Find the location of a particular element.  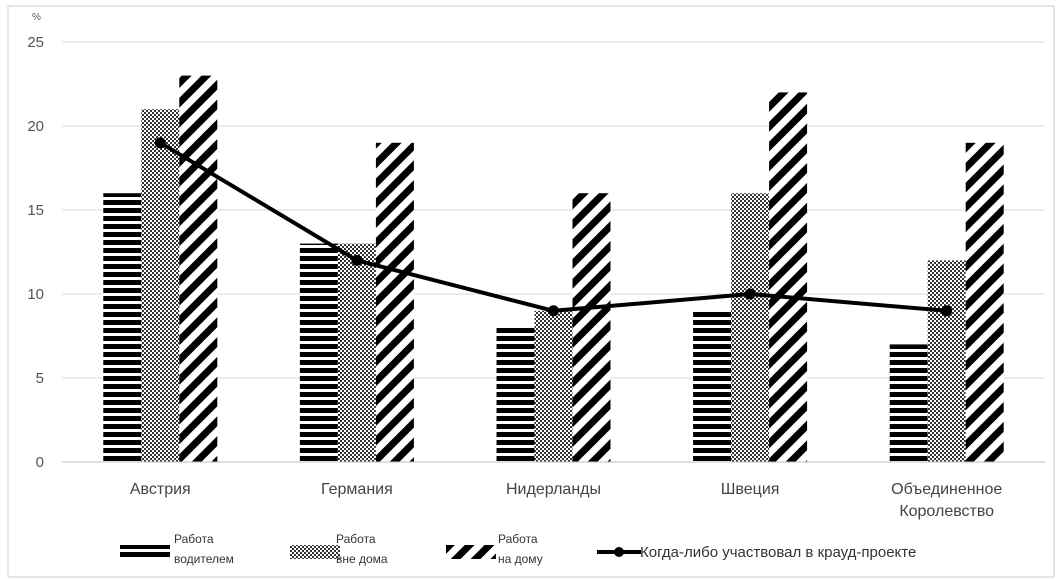

legend-swatch-point is located at coordinates (619, 552).